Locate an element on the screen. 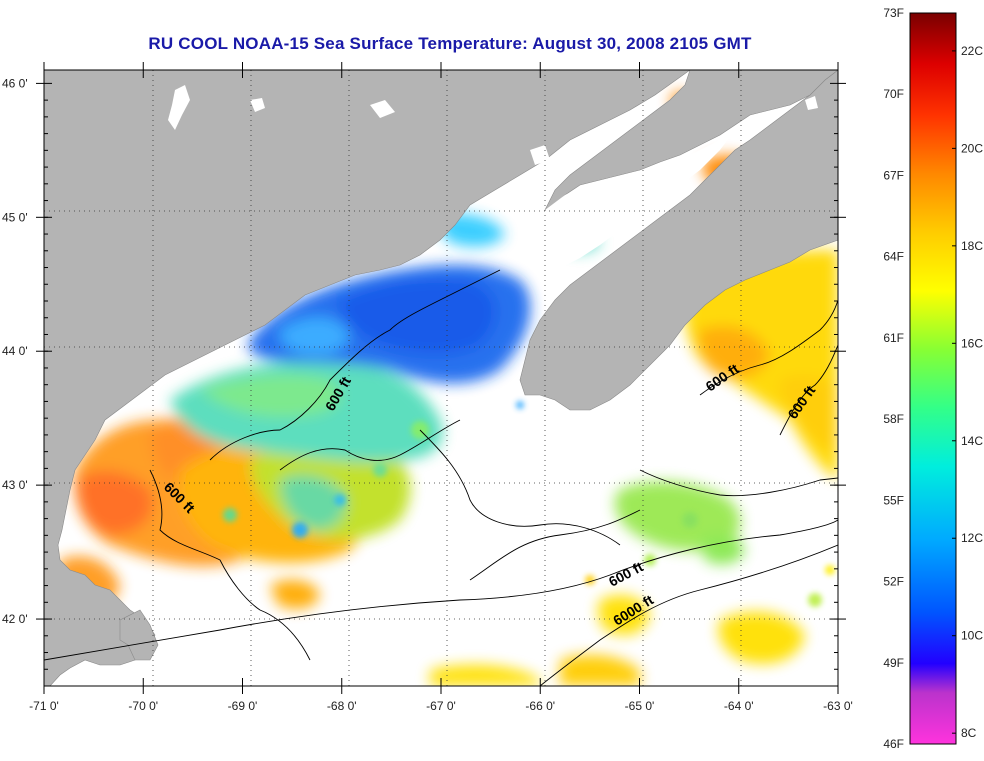  lon-label: -67 0' is located at coordinates (441, 706).